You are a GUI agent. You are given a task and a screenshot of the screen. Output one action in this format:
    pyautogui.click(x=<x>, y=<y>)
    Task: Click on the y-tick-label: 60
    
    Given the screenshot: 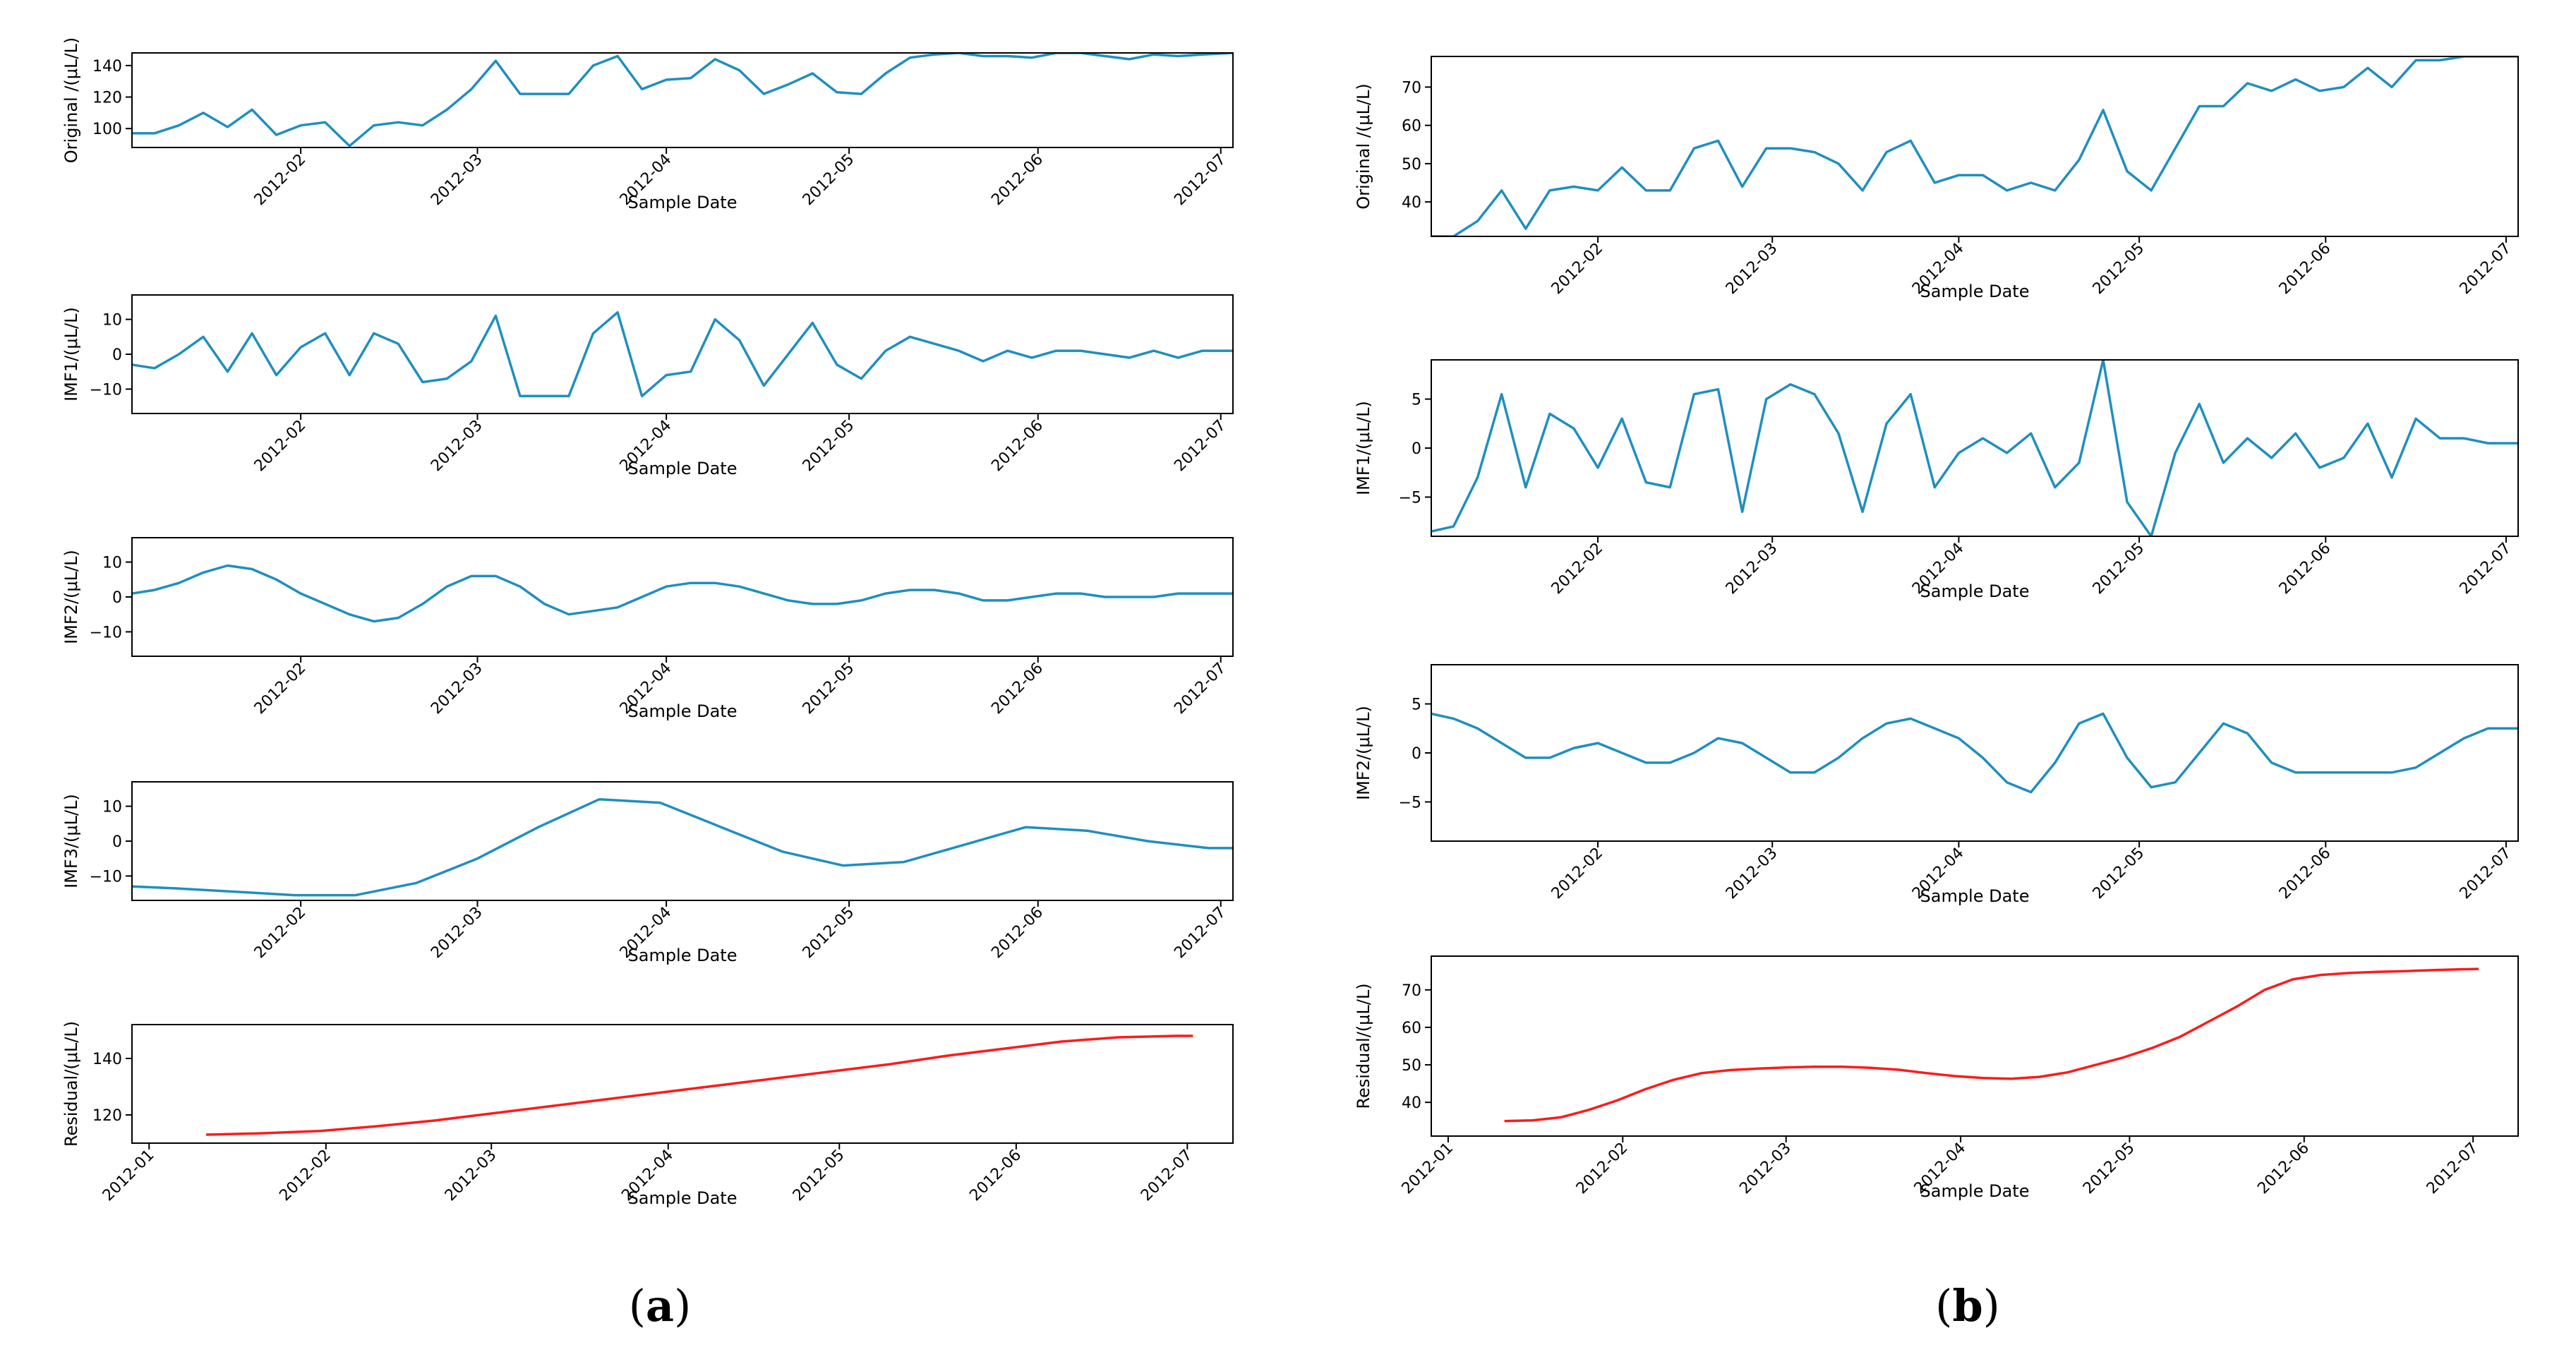 What is the action you would take?
    pyautogui.click(x=1411, y=126)
    